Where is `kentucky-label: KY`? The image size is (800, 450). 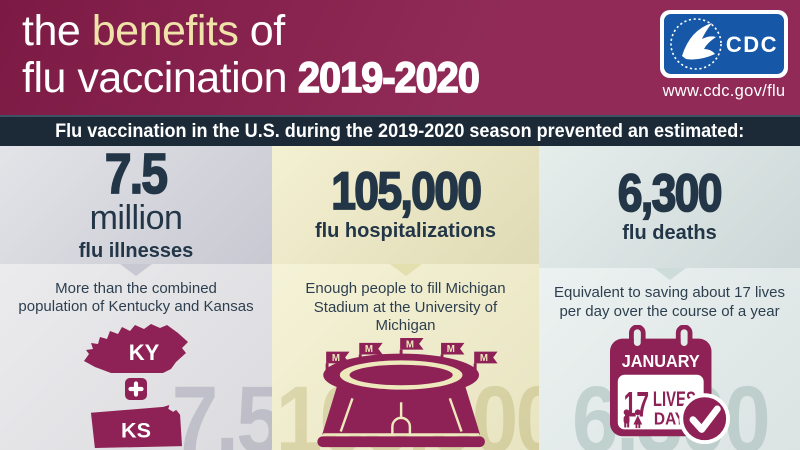 kentucky-label: KY is located at coordinates (144, 352).